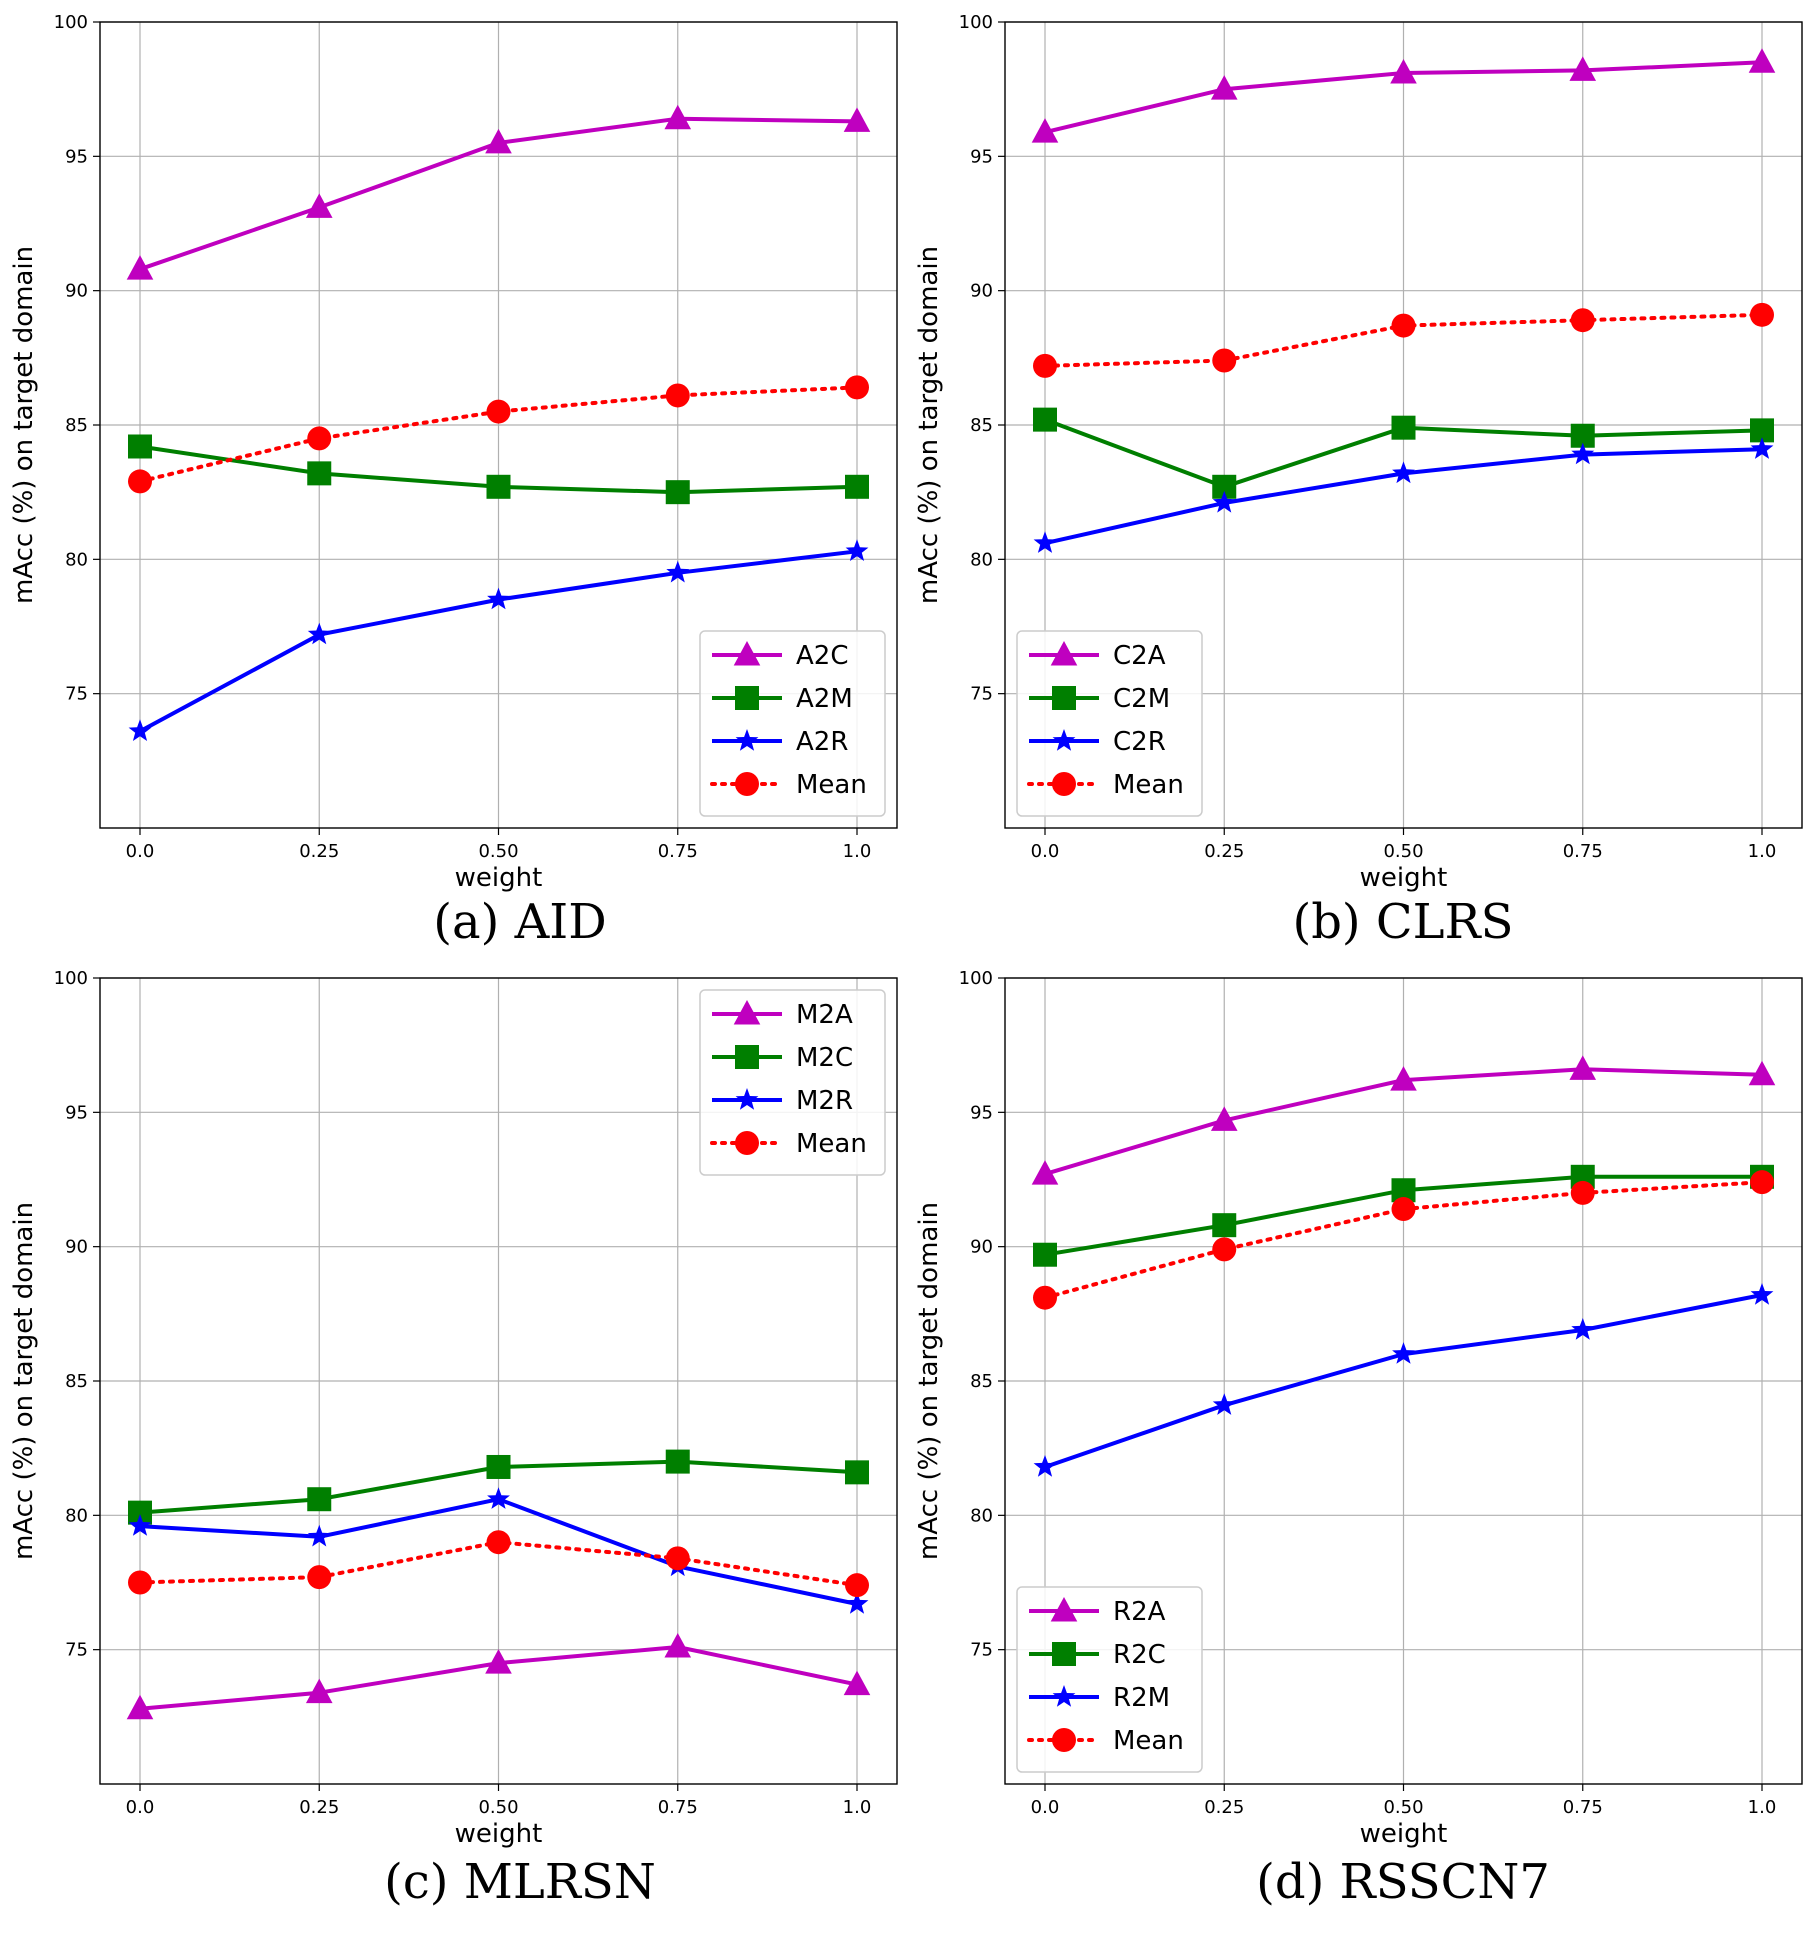 The height and width of the screenshot is (1942, 1817). I want to click on series-C2R, so click(1403, 495).